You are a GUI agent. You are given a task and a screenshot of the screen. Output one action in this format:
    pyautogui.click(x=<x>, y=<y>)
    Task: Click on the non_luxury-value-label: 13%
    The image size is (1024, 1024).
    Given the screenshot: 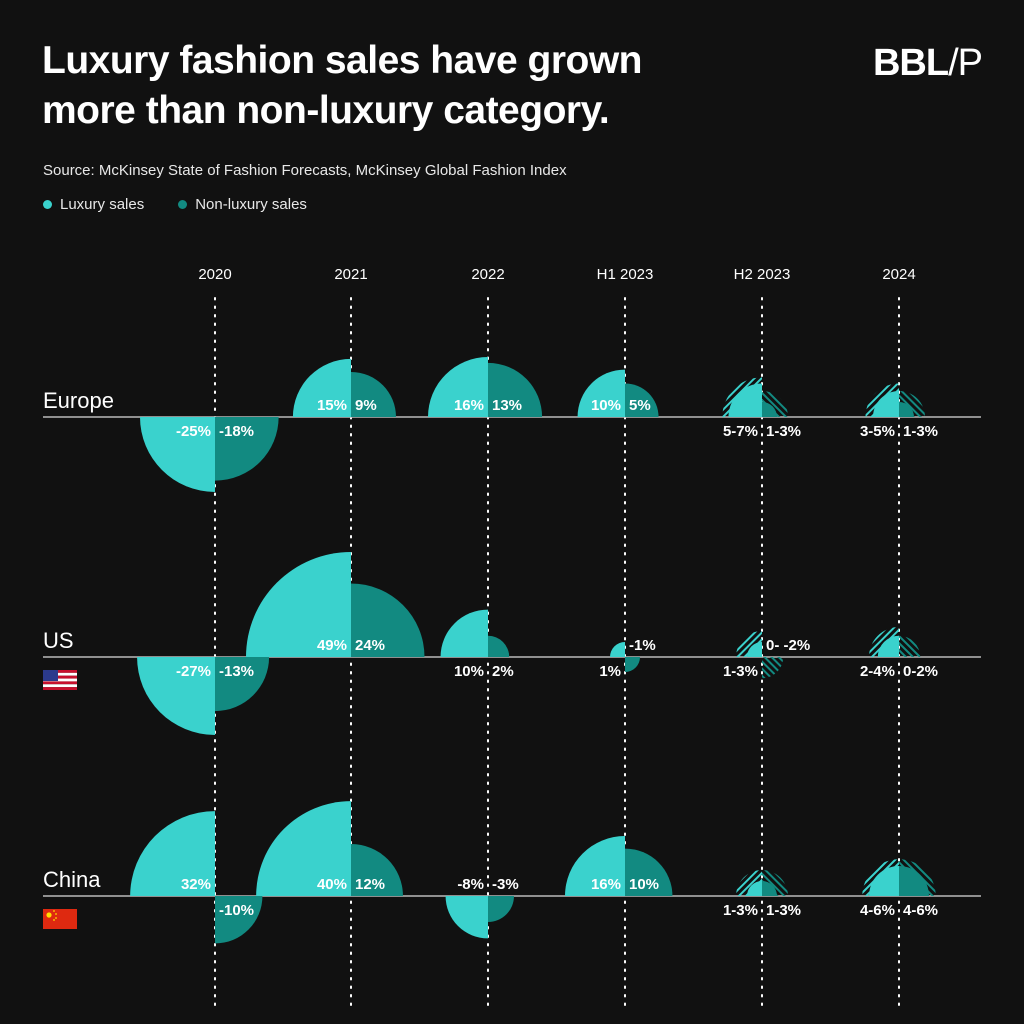 What is the action you would take?
    pyautogui.click(x=507, y=405)
    